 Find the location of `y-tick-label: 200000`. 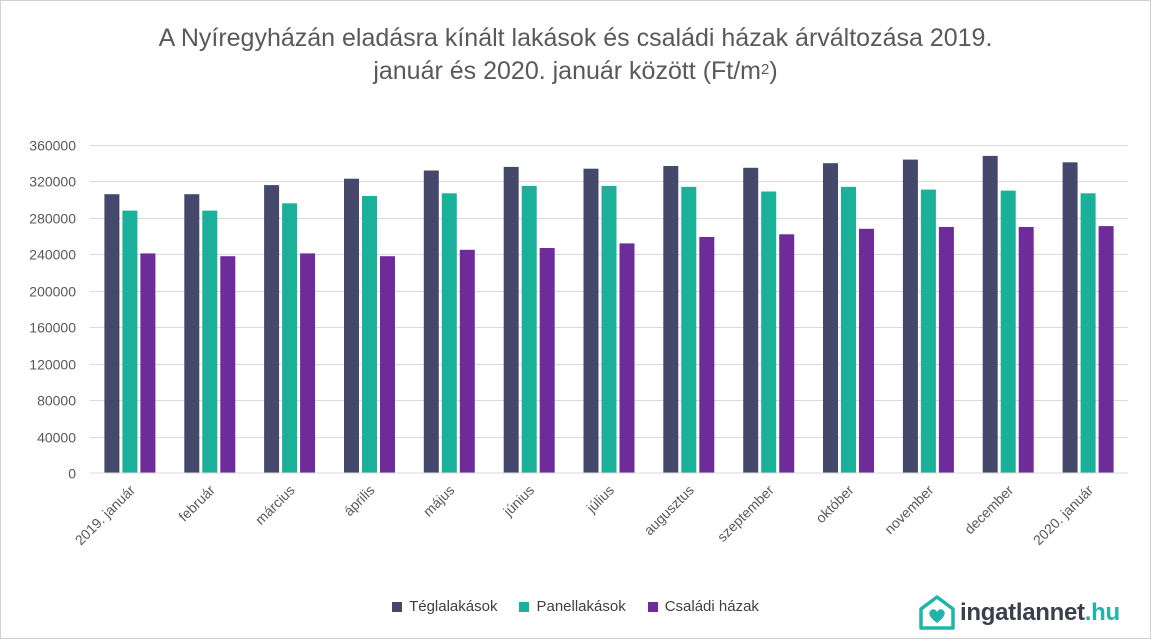

y-tick-label: 200000 is located at coordinates (52, 292).